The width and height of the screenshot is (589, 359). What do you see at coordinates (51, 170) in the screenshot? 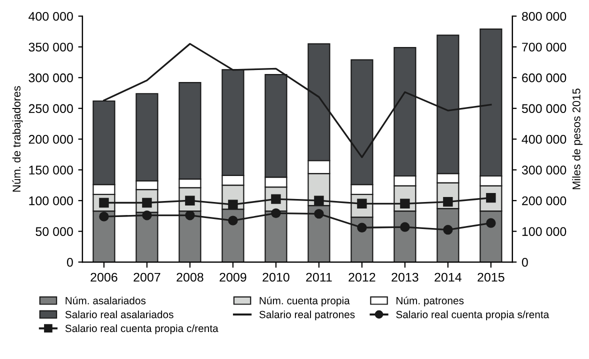
I see `y-tick-label: 150 000` at bounding box center [51, 170].